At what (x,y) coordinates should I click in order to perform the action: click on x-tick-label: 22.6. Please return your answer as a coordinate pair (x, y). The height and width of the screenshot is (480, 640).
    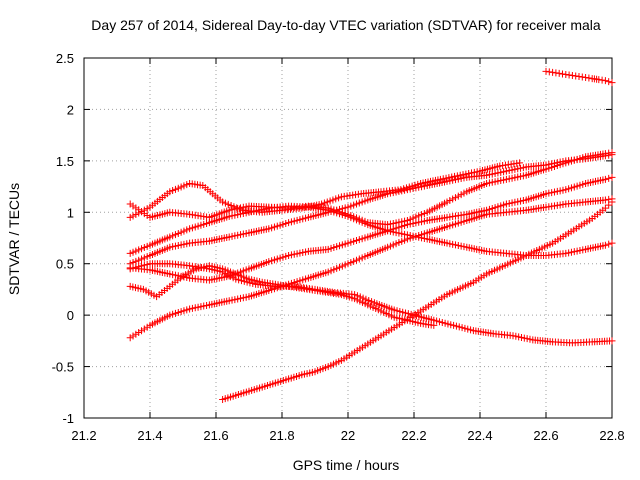
    Looking at the image, I should click on (545, 435).